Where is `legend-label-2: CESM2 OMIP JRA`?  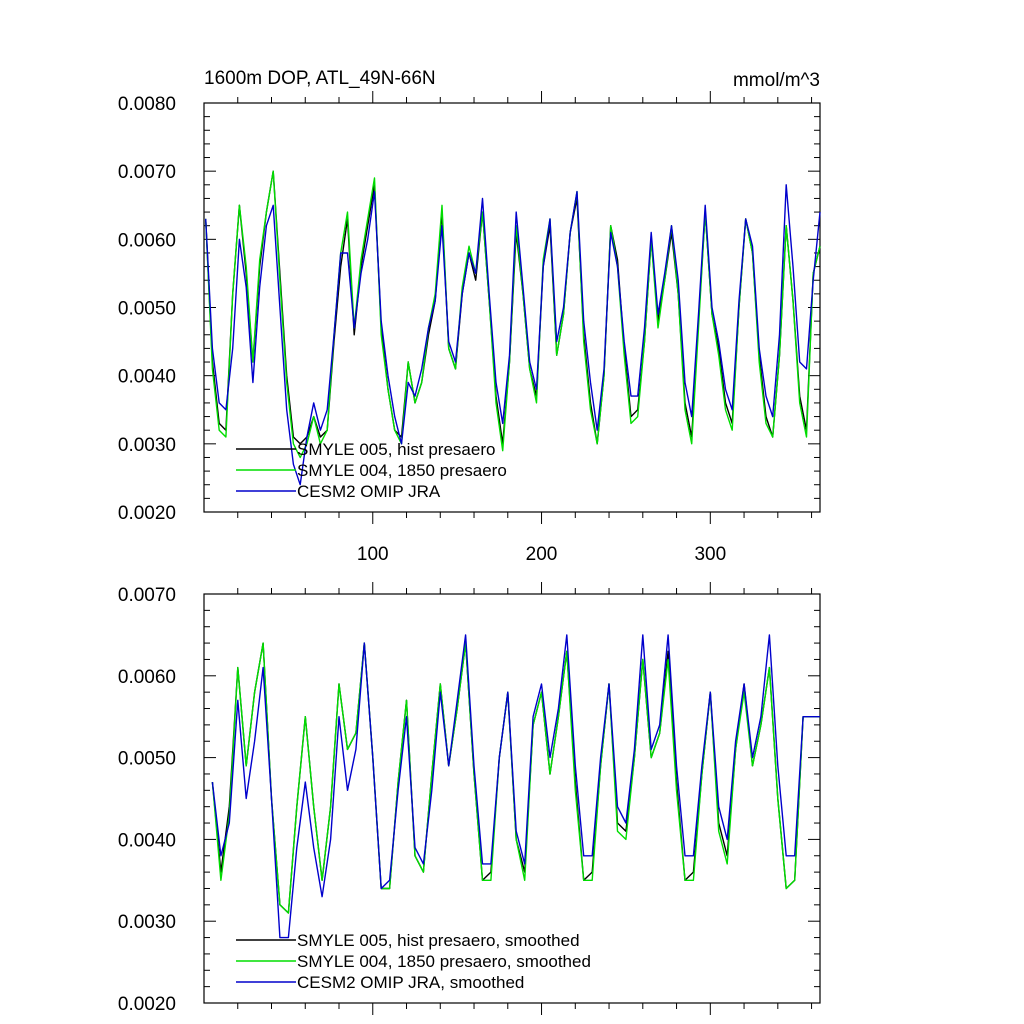
legend-label-2: CESM2 OMIP JRA is located at coordinates (369, 491).